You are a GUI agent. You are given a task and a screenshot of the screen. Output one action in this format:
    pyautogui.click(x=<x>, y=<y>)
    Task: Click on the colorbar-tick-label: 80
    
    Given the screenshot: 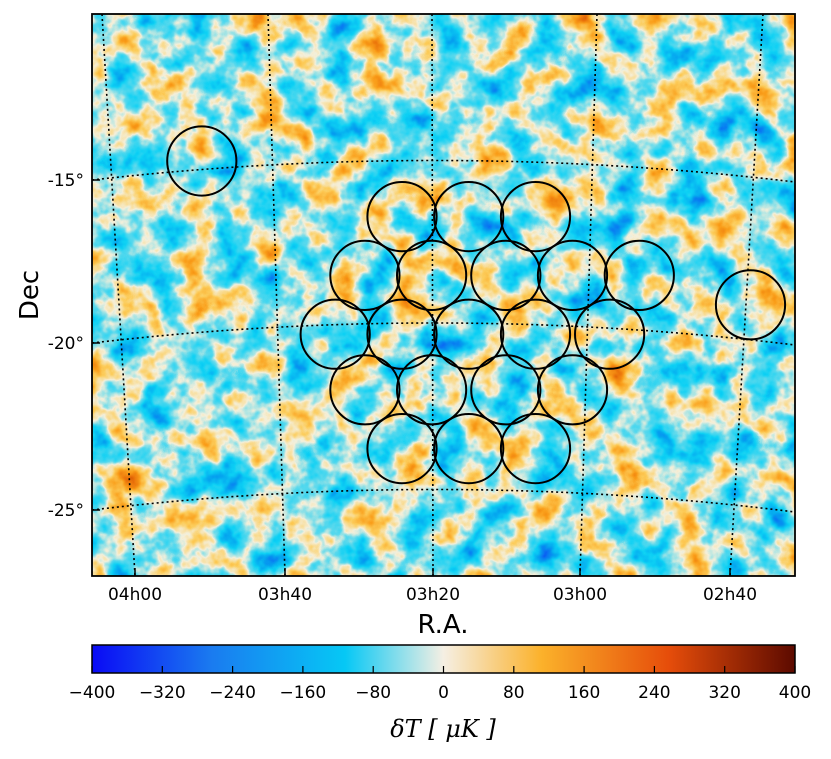 What is the action you would take?
    pyautogui.click(x=514, y=693)
    